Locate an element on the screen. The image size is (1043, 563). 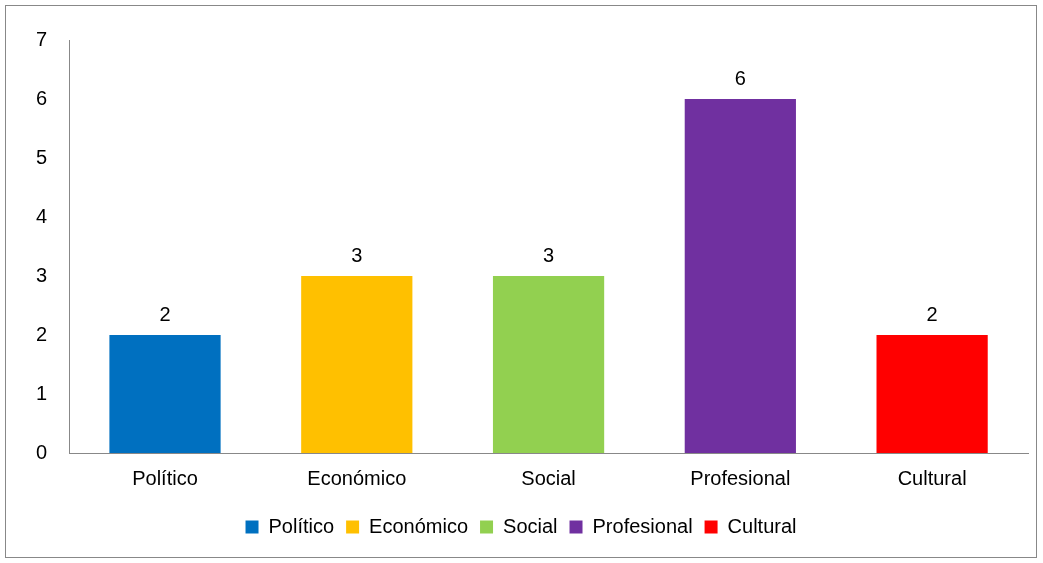
y-tick-label: 5 is located at coordinates (42, 156).